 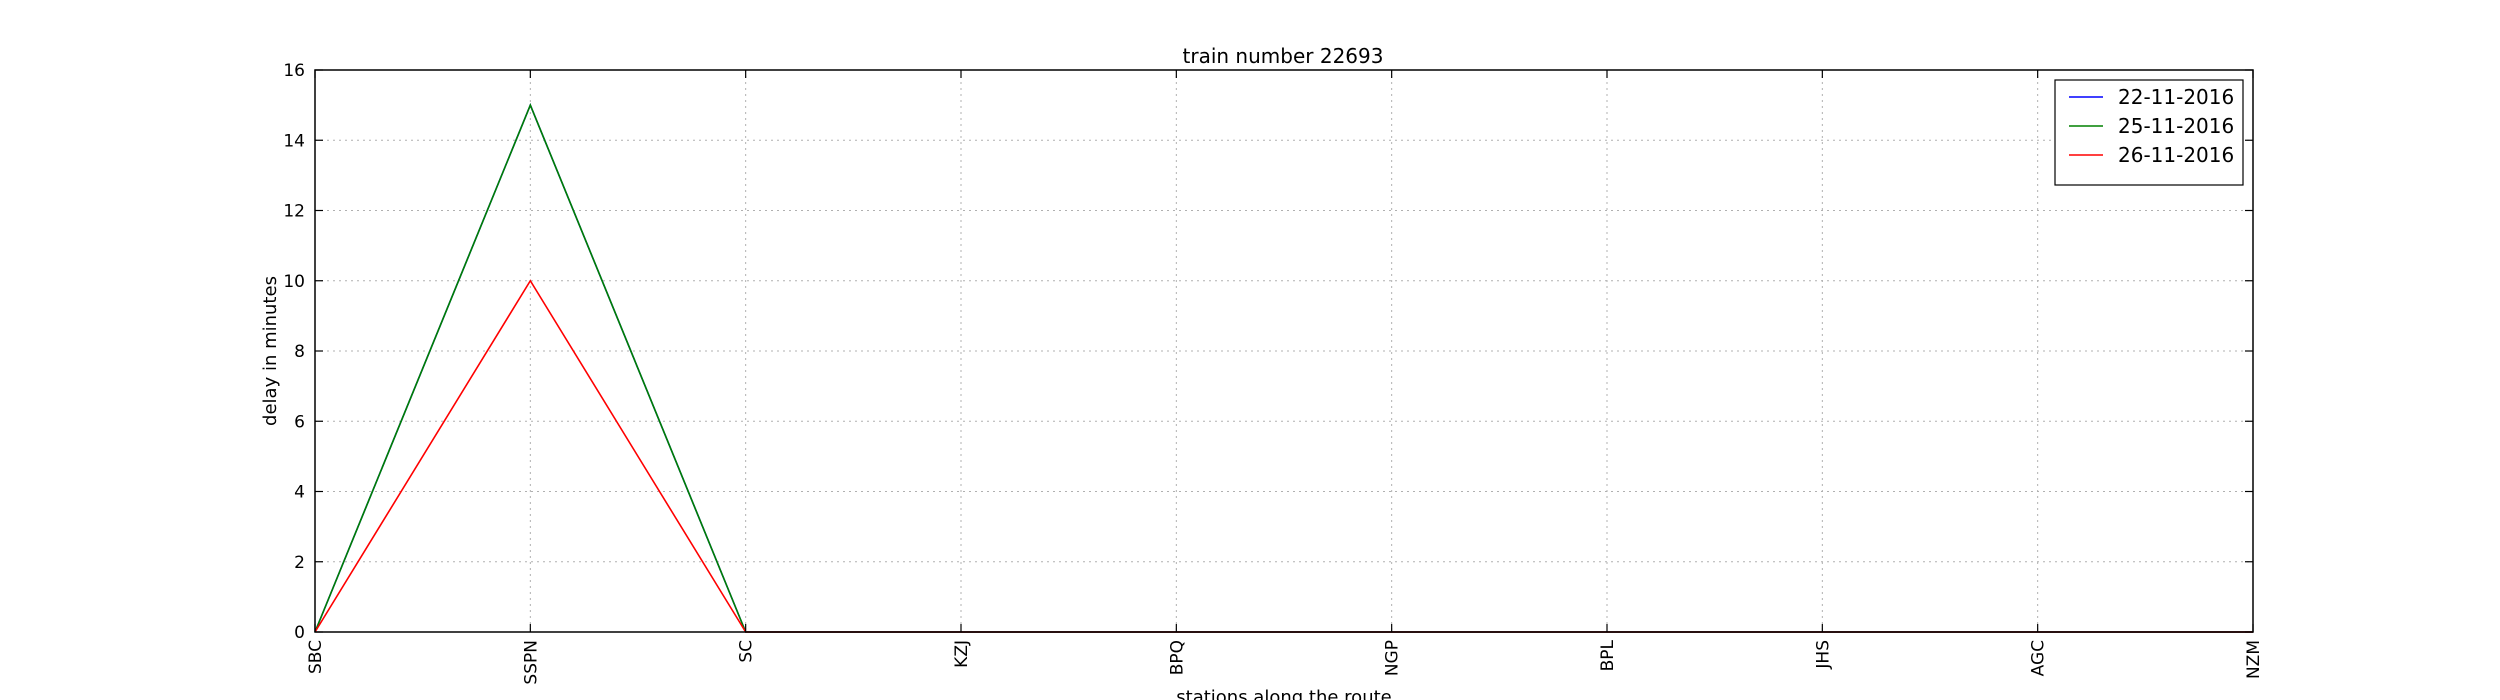 I want to click on legend-entry: 22-11-2016, so click(x=2176, y=97).